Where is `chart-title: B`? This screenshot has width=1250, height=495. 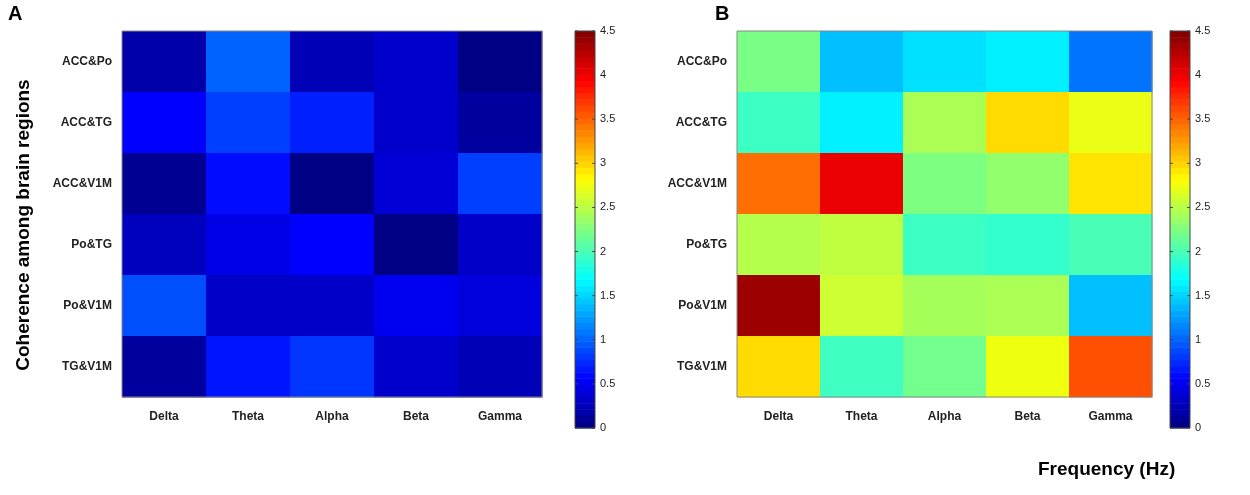
chart-title: B is located at coordinates (722, 13).